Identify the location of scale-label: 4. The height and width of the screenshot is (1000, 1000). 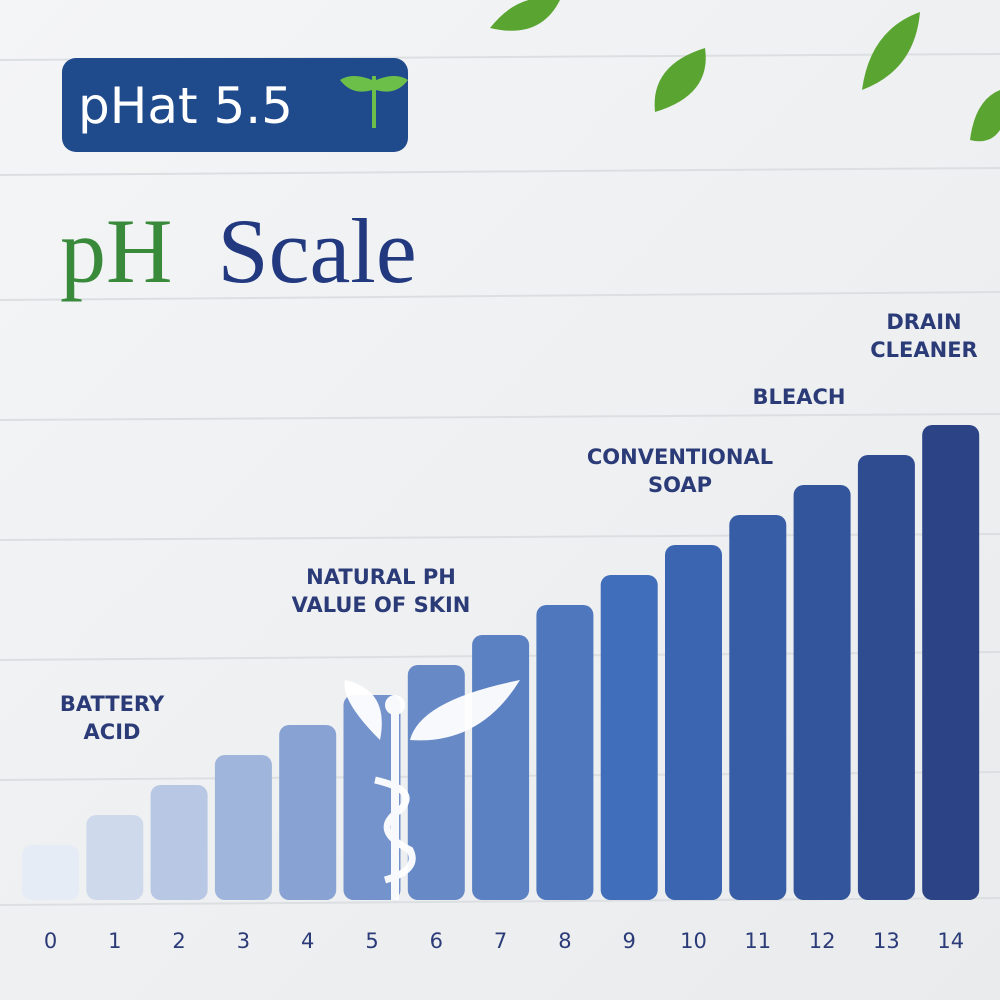
(307, 941).